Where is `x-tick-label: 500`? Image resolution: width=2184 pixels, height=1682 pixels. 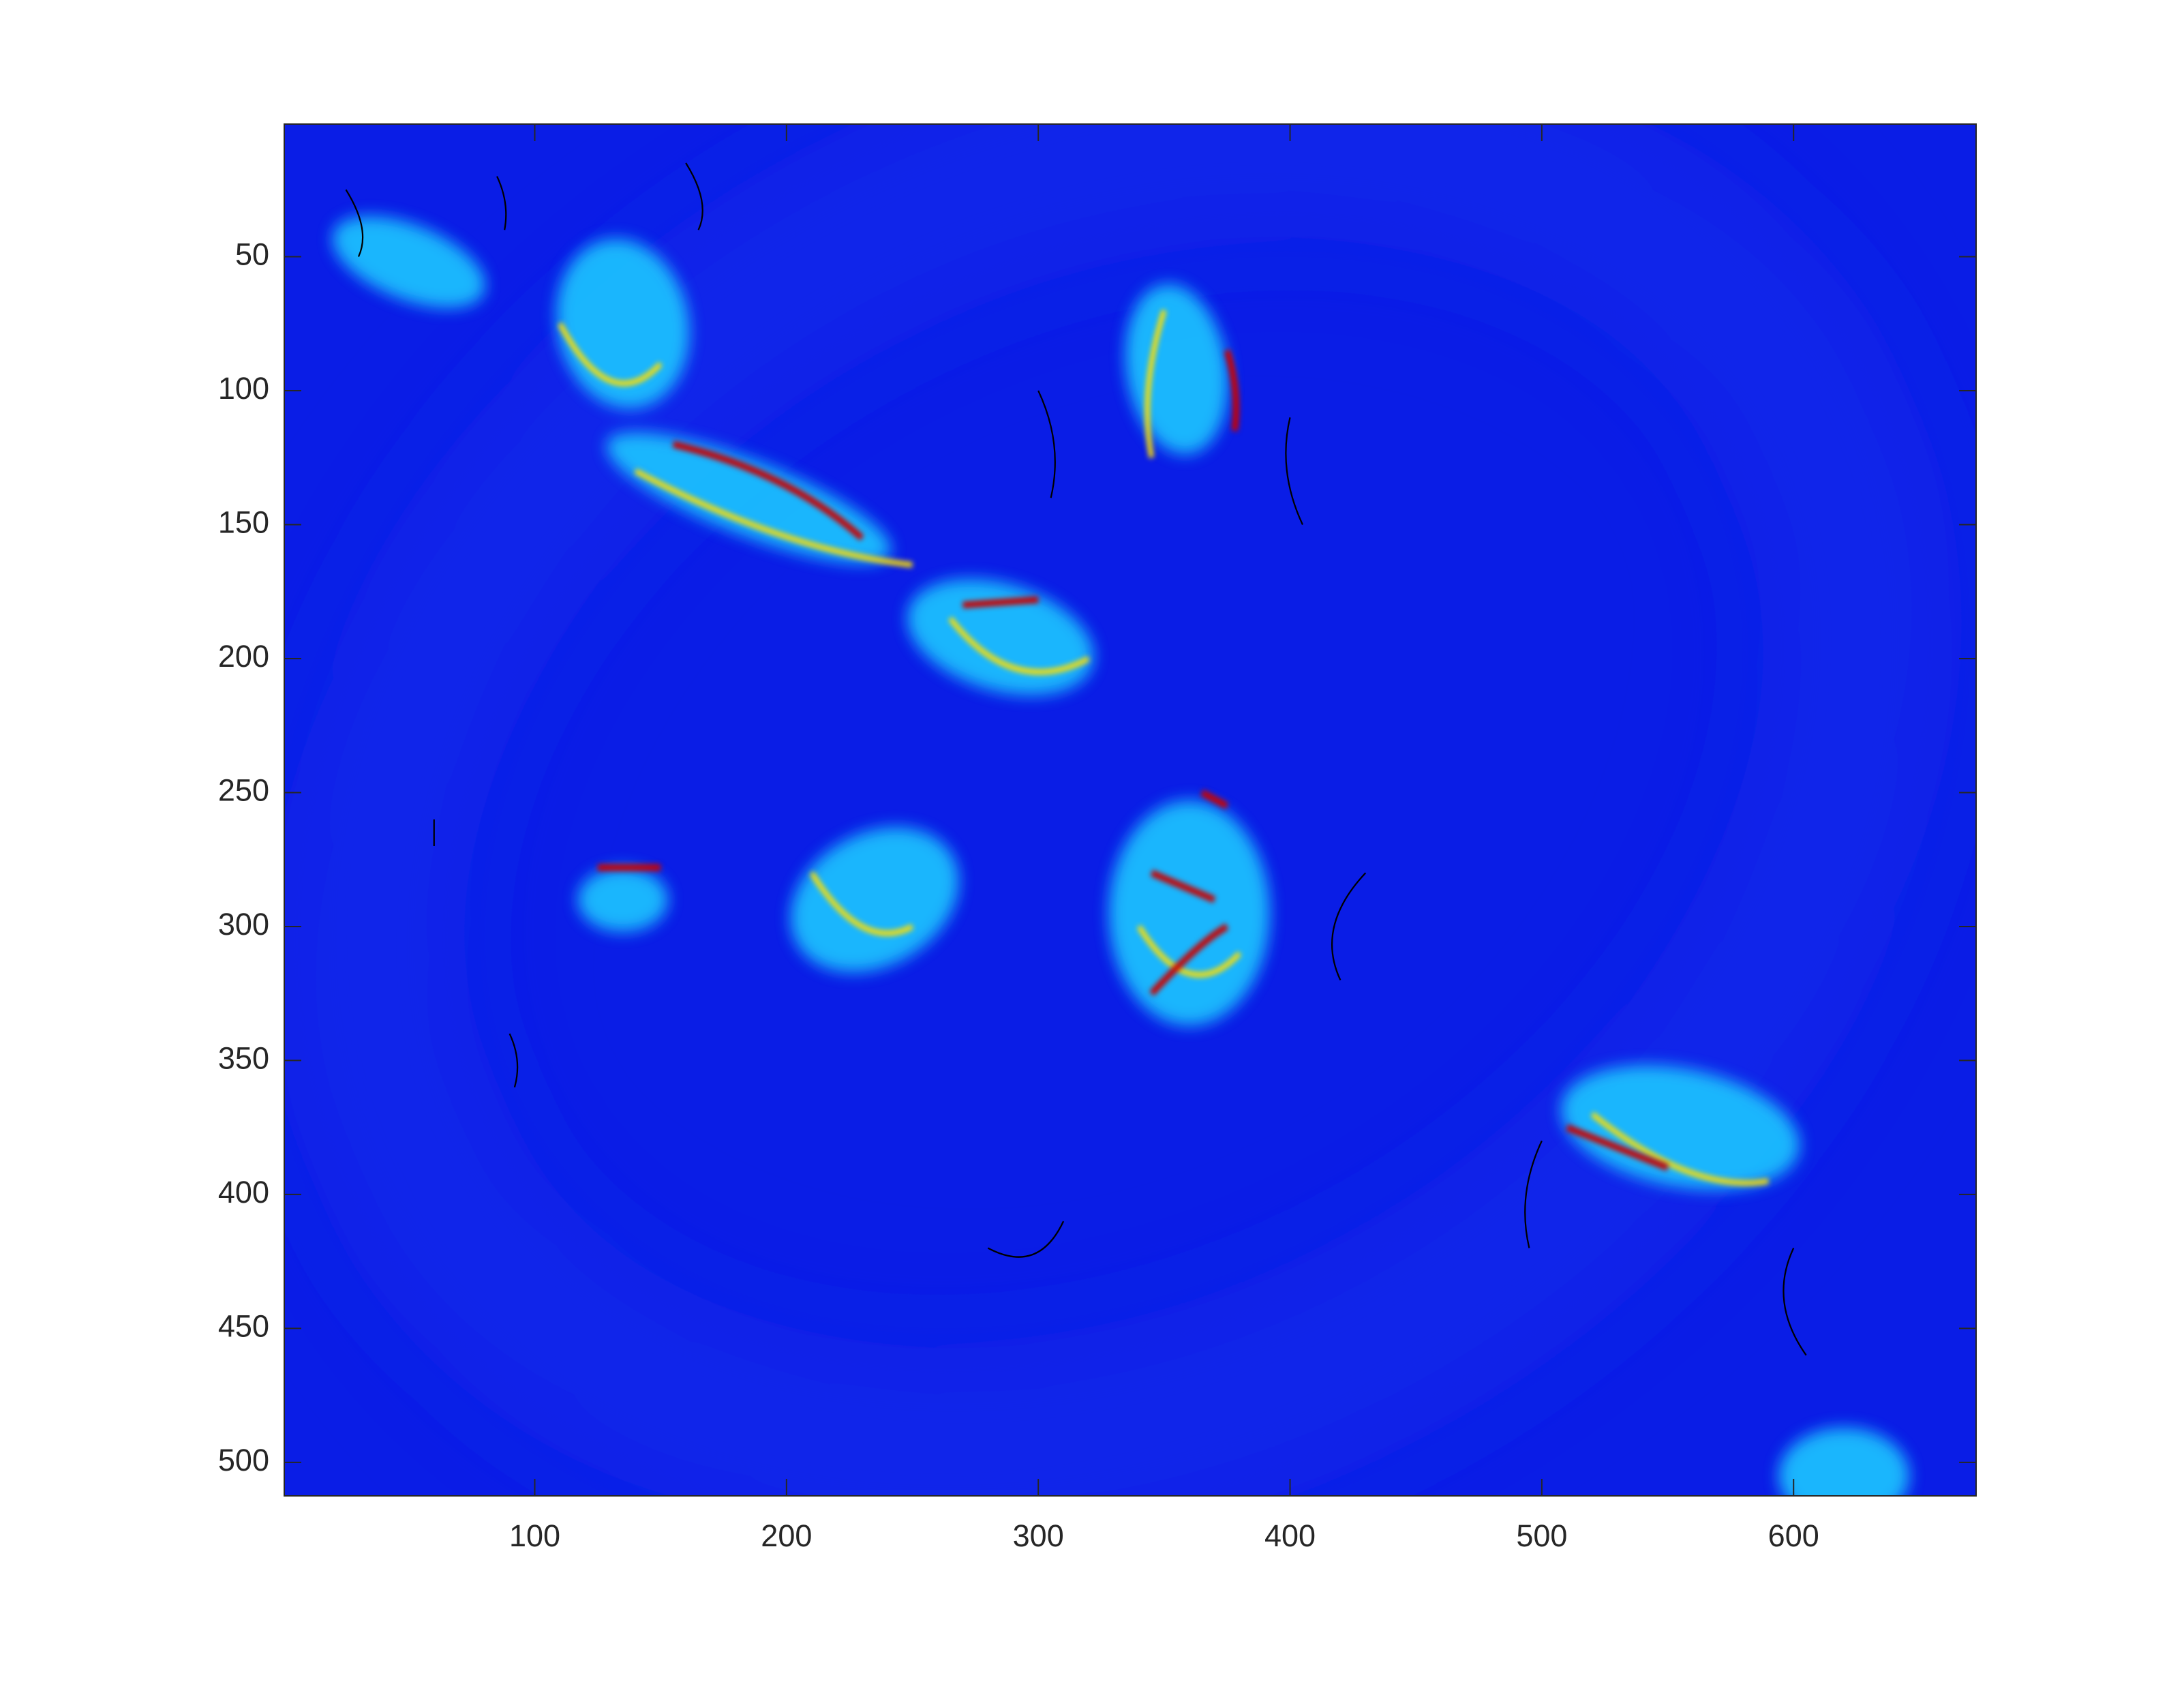 x-tick-label: 500 is located at coordinates (1541, 1535).